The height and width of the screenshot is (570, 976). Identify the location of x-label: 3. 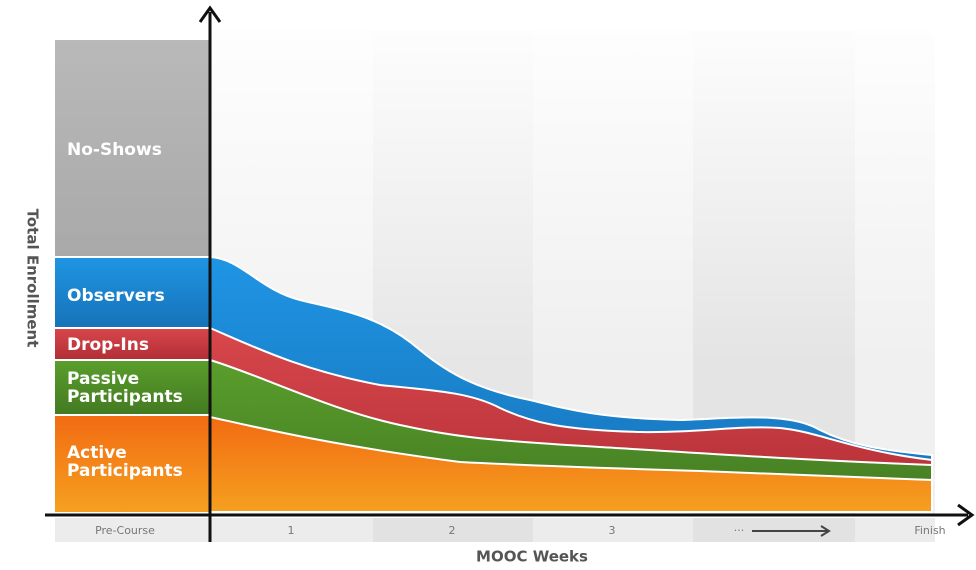
(612, 530).